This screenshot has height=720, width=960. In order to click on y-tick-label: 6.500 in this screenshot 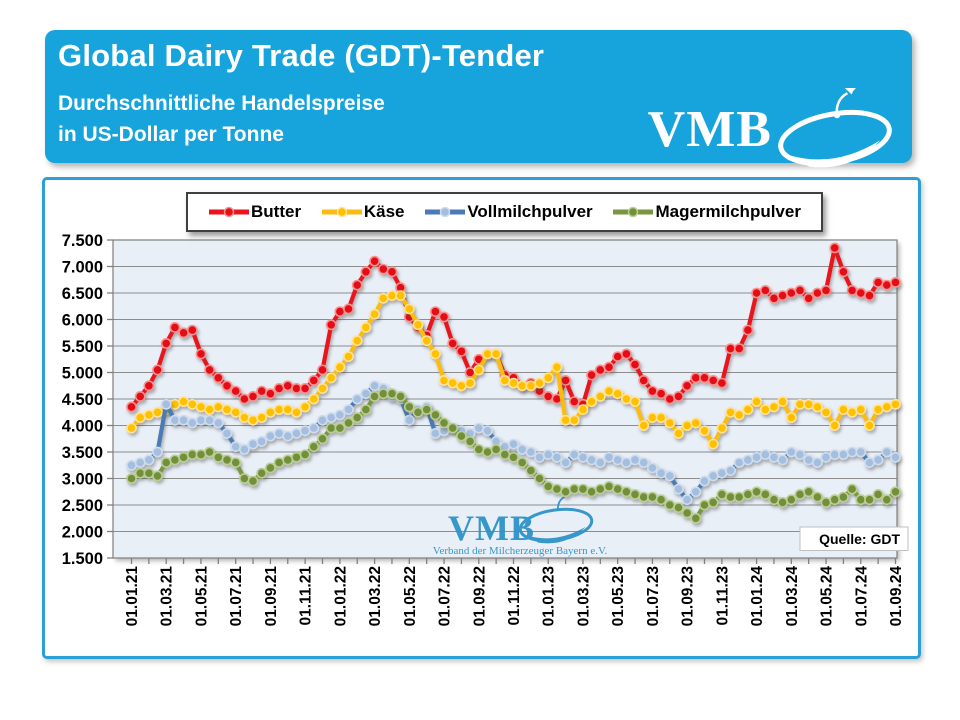, I will do `click(82, 294)`.